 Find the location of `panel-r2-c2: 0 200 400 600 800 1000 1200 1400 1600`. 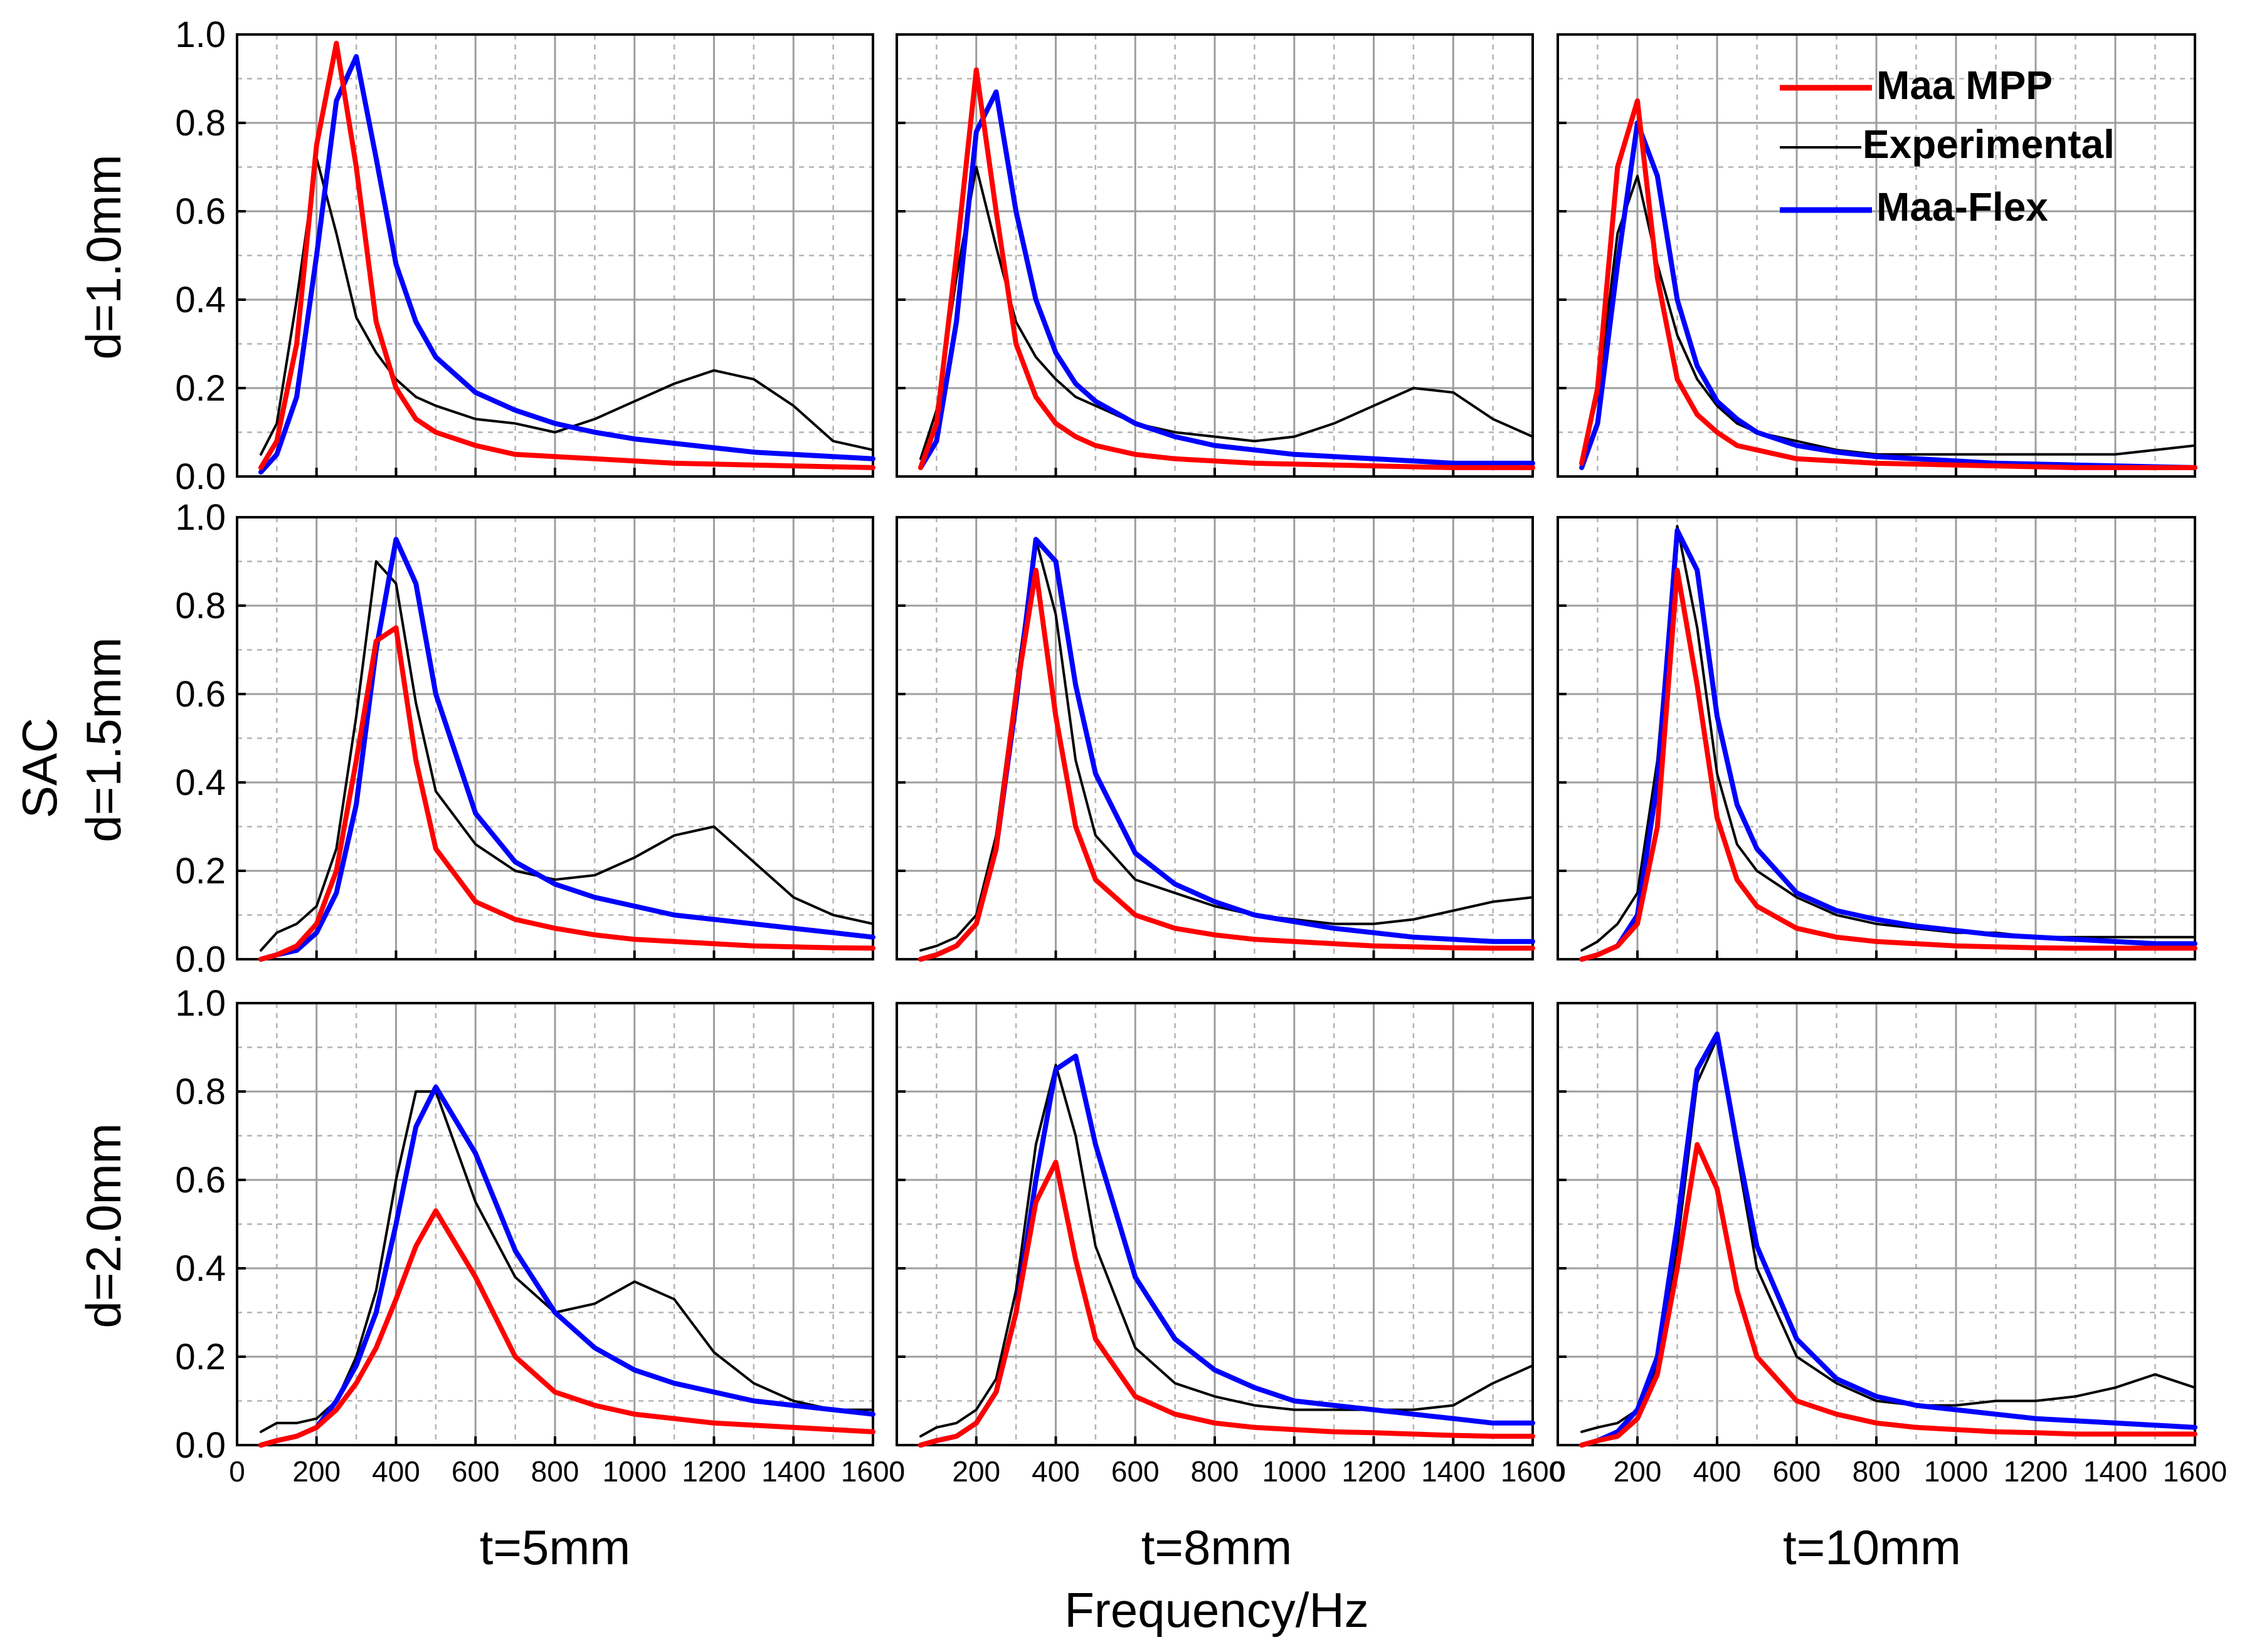

panel-r2-c2: 0 200 400 600 800 1000 1200 1400 1600 is located at coordinates (1889, 1245).